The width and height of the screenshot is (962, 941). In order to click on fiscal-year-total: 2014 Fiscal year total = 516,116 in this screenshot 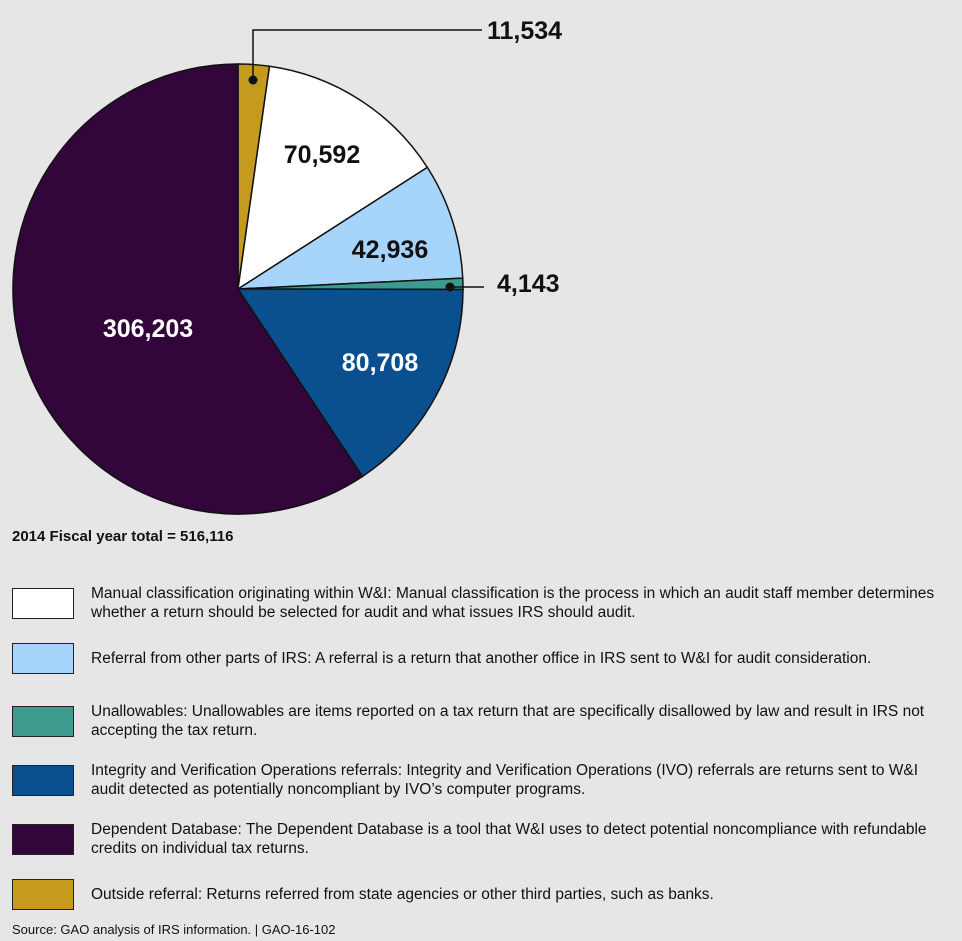, I will do `click(123, 536)`.